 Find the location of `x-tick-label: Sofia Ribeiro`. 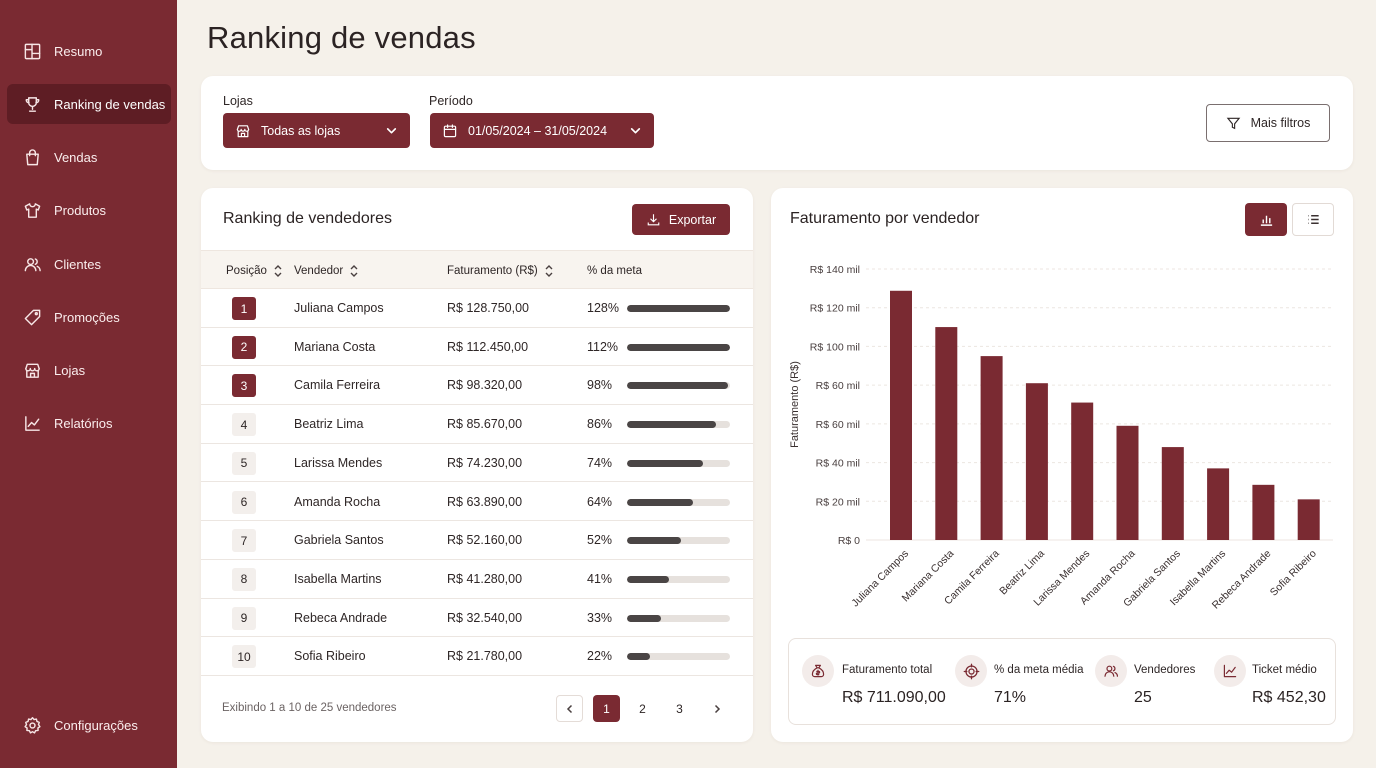

x-tick-label: Sofia Ribeiro is located at coordinates (1293, 573).